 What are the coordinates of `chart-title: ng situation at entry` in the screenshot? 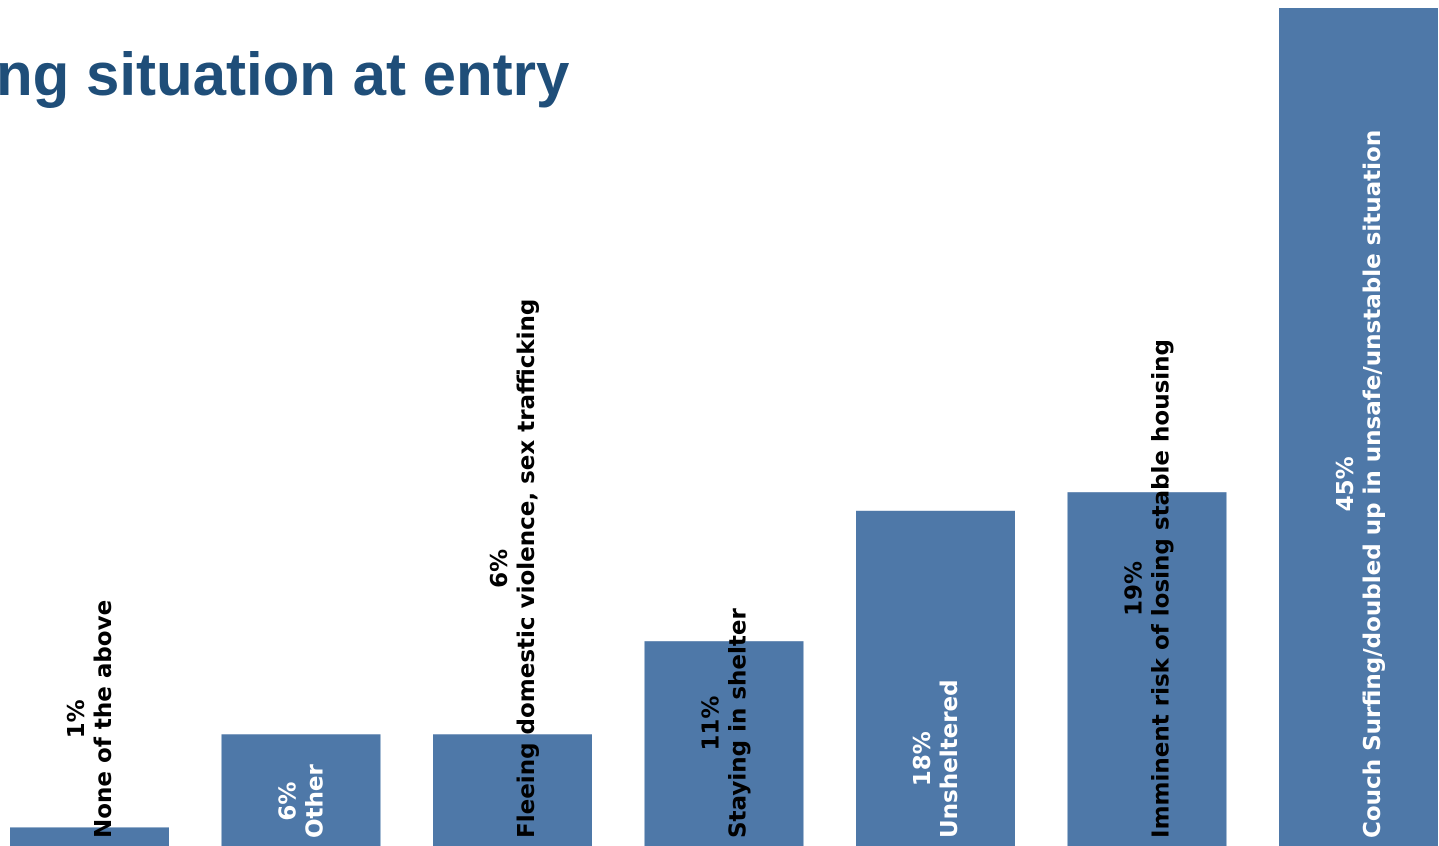 It's located at (285, 74).